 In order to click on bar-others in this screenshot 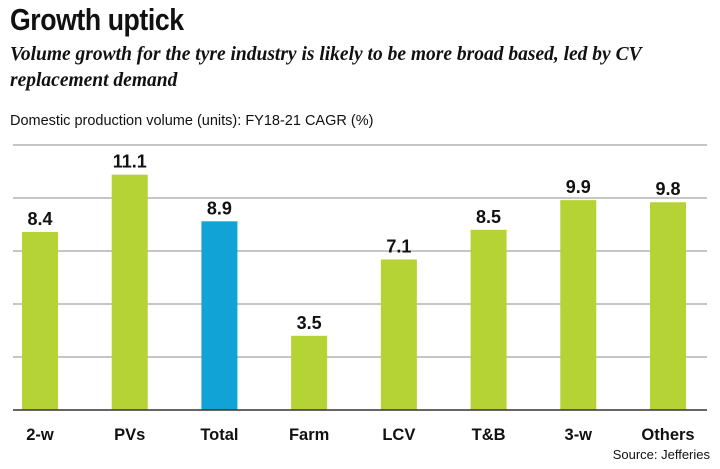, I will do `click(668, 306)`.